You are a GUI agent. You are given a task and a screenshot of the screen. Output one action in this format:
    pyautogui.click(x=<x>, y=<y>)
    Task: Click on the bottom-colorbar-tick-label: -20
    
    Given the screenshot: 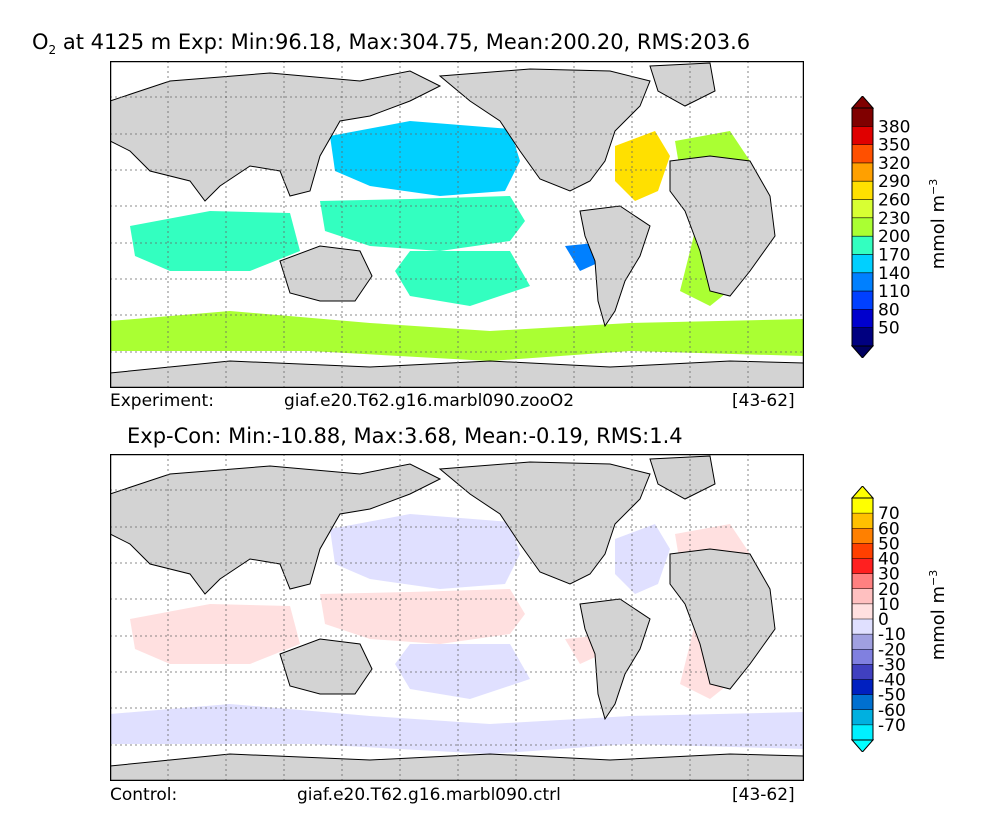 What is the action you would take?
    pyautogui.click(x=892, y=650)
    